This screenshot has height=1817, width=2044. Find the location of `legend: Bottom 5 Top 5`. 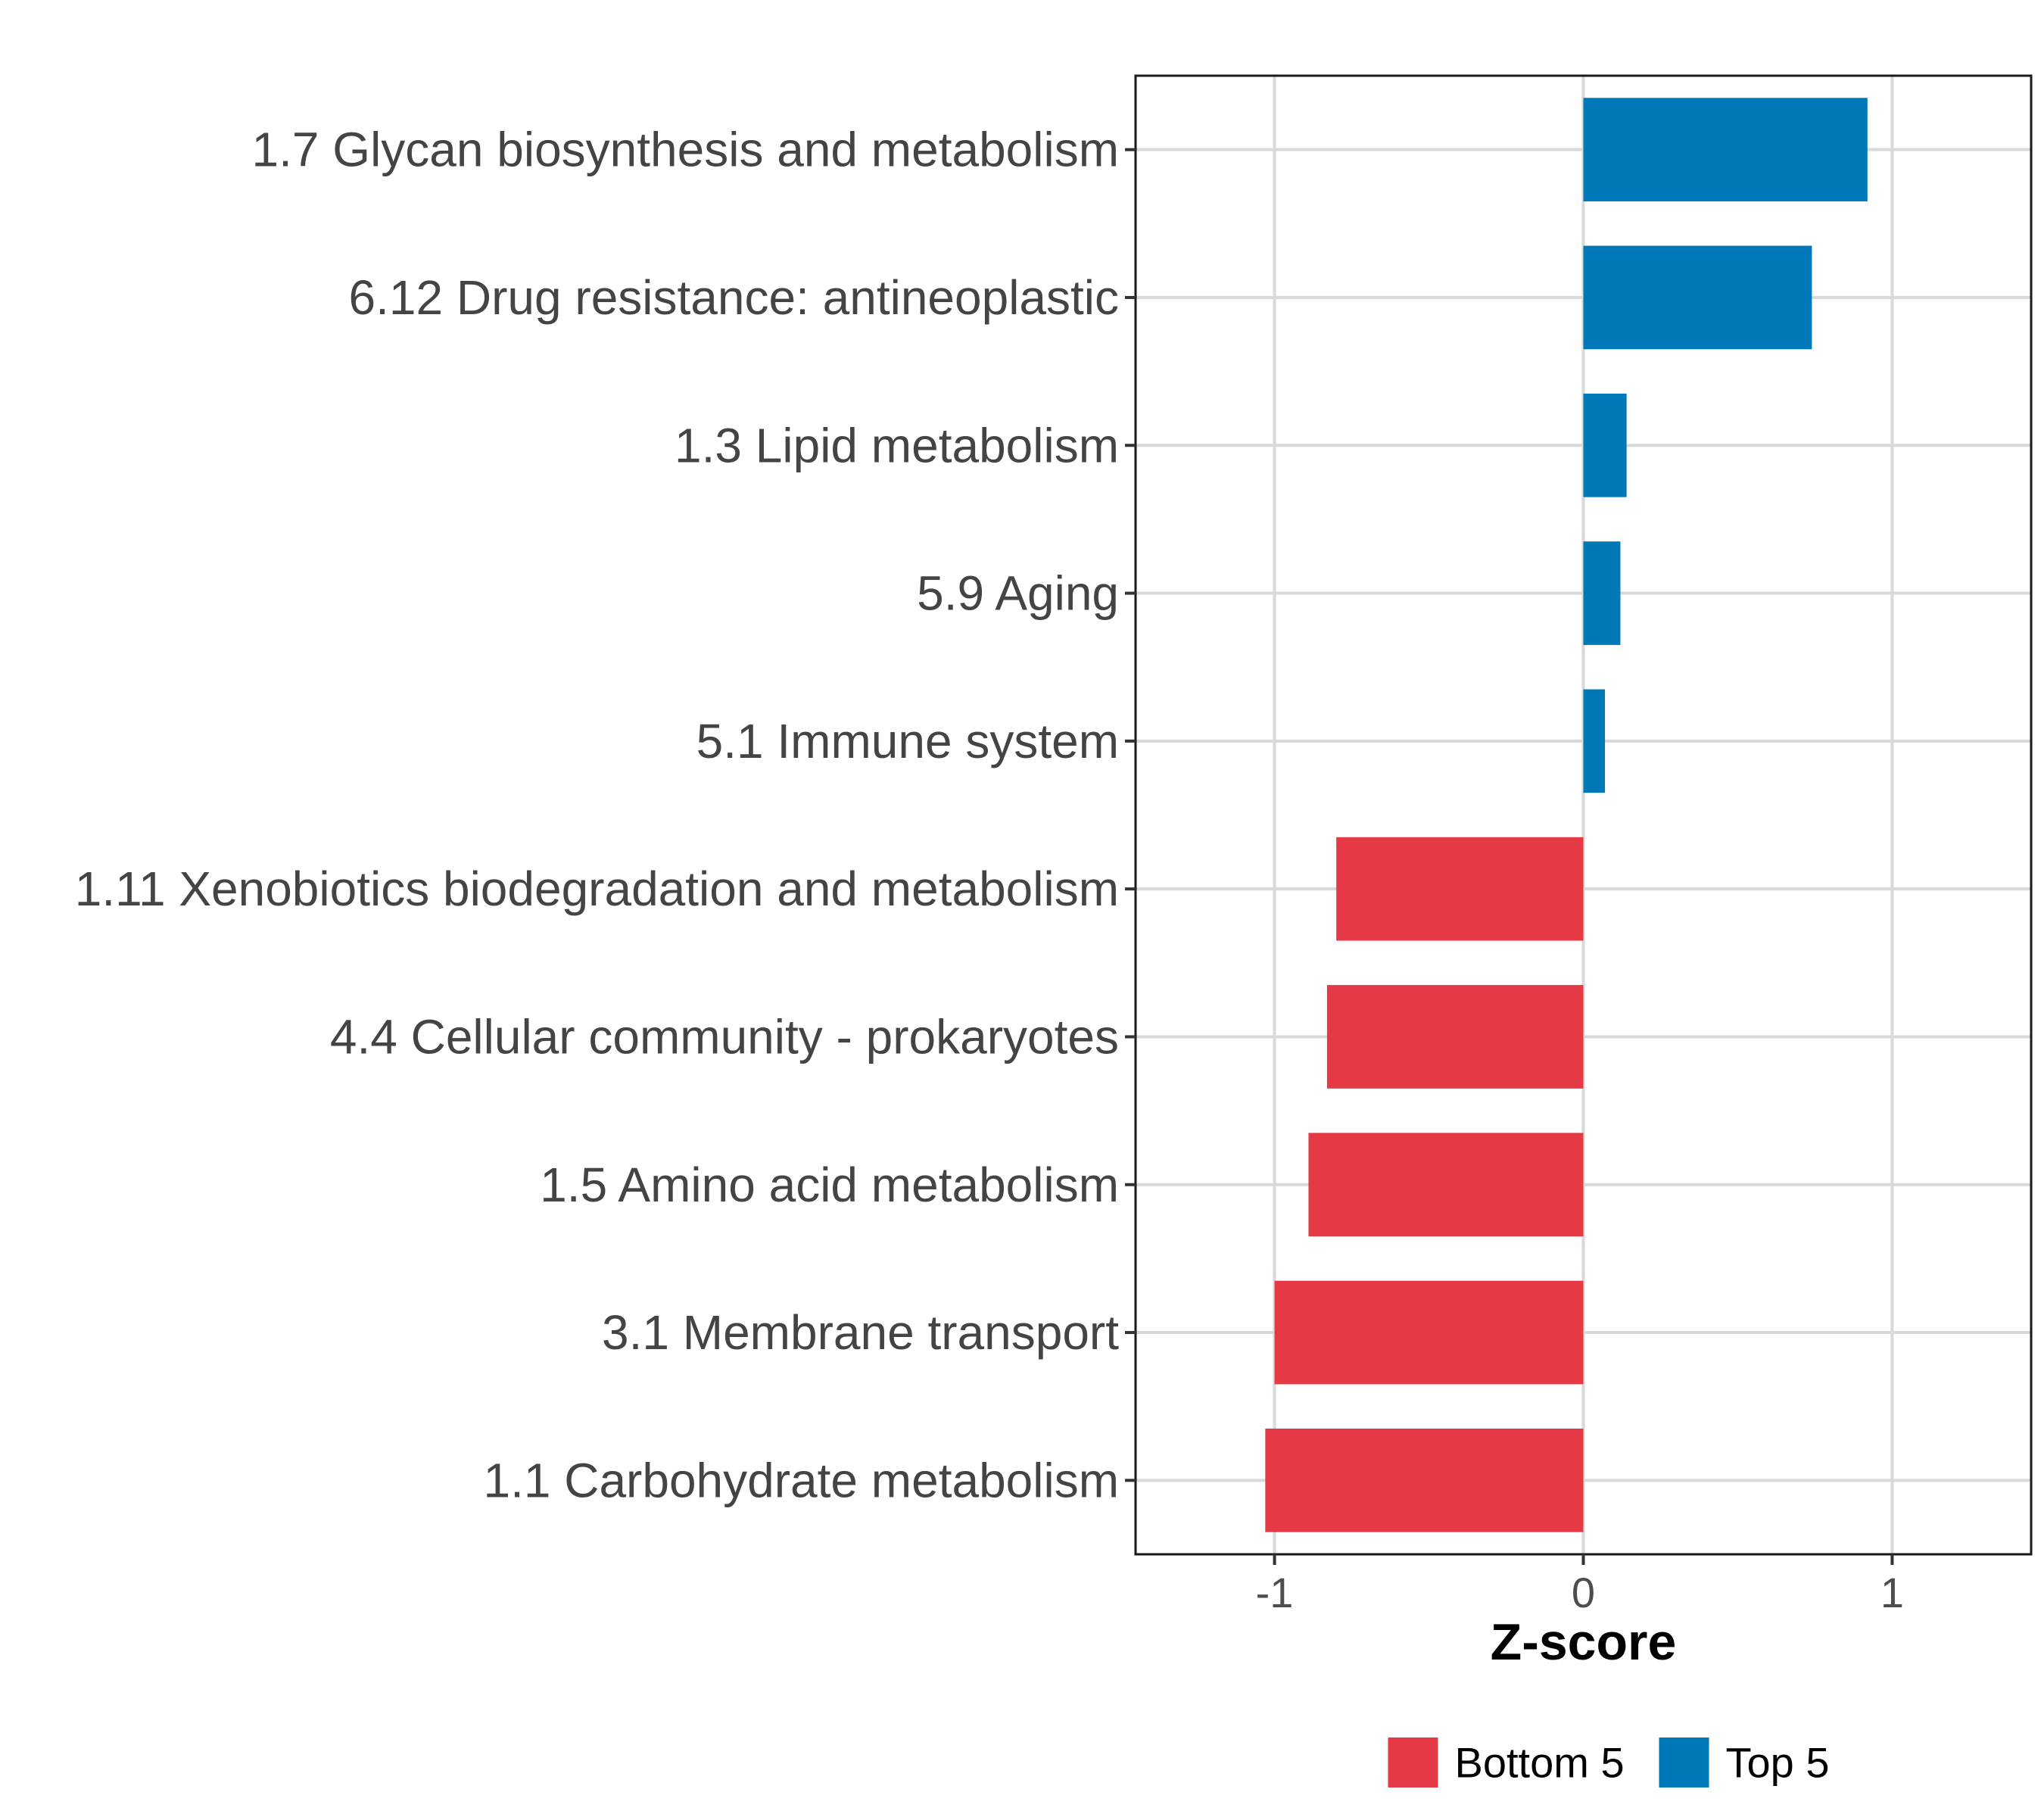

legend: Bottom 5 Top 5 is located at coordinates (1609, 1762).